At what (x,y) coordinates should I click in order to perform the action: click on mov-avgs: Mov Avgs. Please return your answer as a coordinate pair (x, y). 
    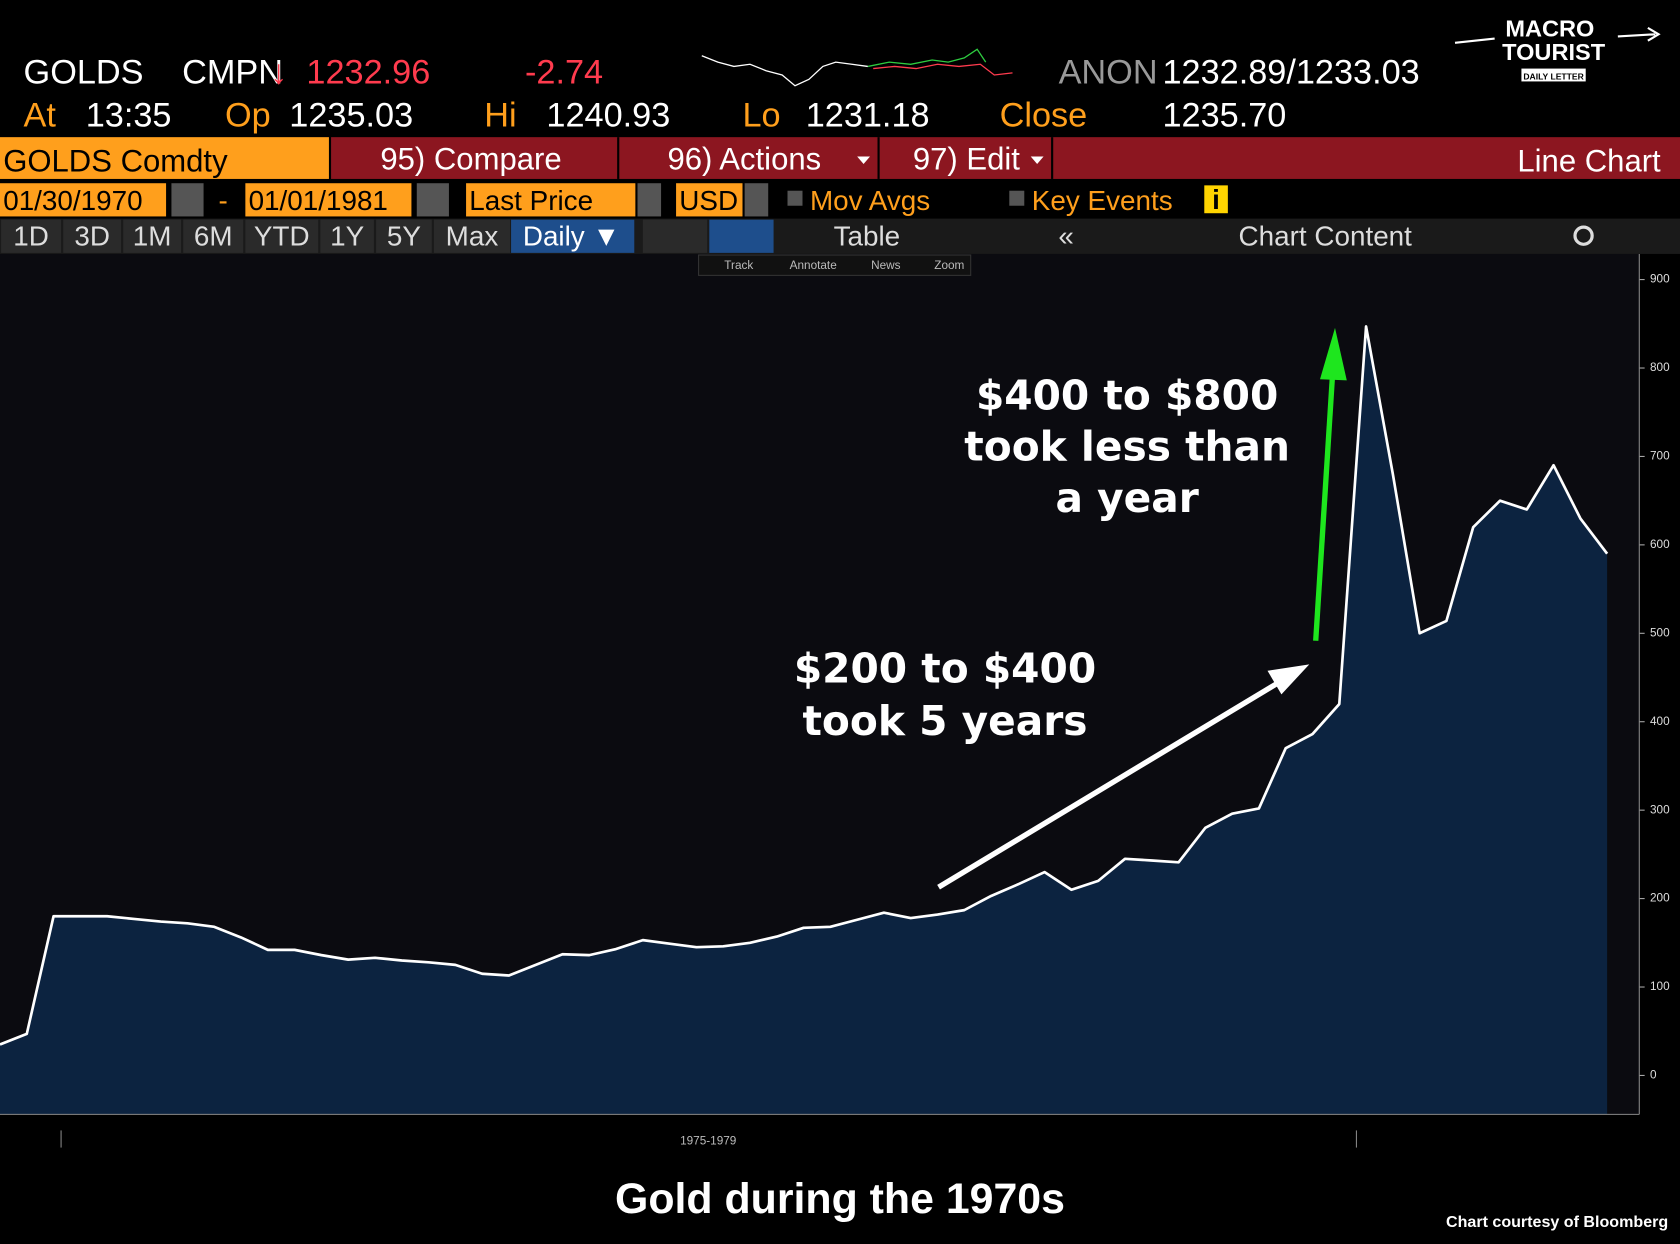
    Looking at the image, I should click on (870, 200).